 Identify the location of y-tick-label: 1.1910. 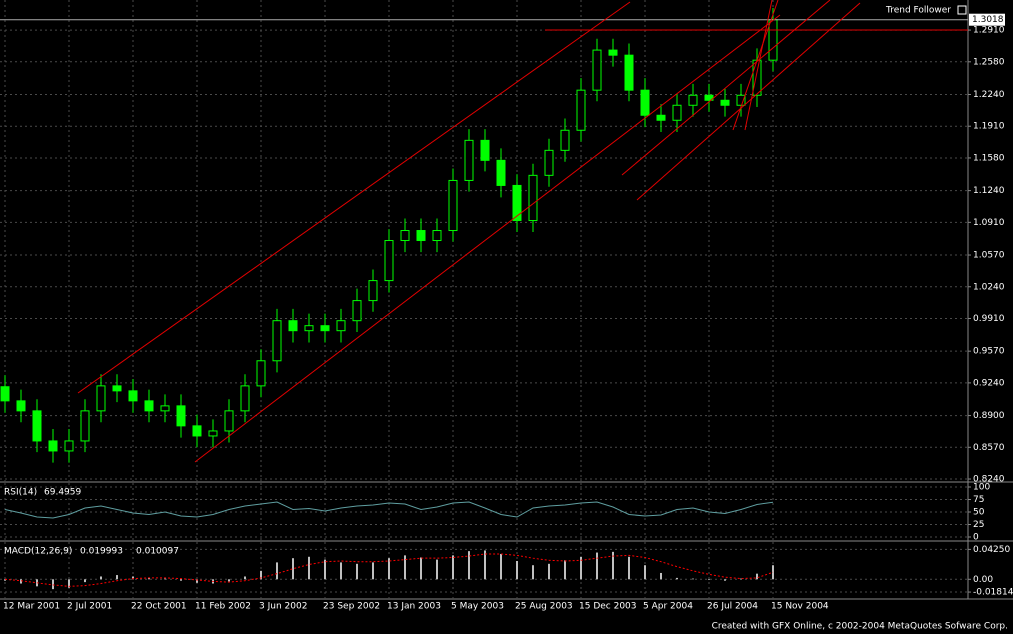
(989, 127).